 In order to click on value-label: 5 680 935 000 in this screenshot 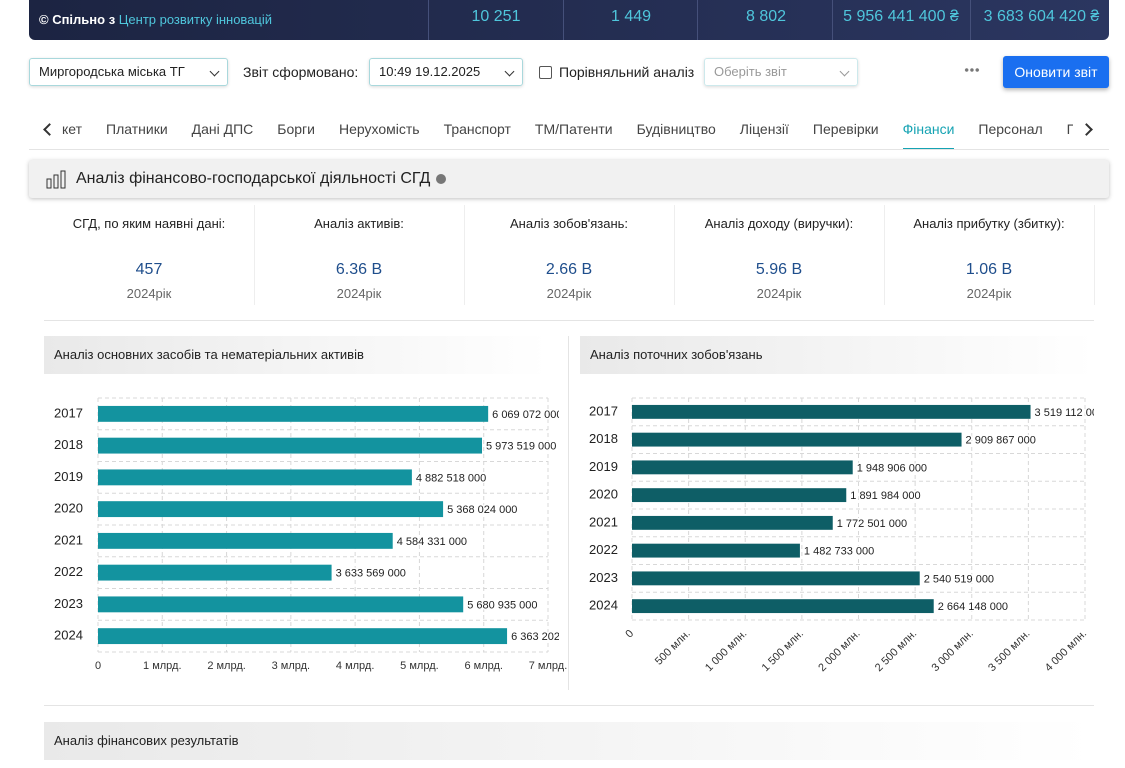, I will do `click(502, 605)`.